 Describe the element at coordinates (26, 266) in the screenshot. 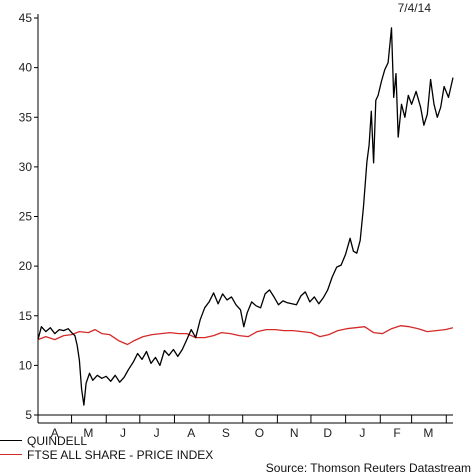

I see `y-tick-label: 20` at that location.